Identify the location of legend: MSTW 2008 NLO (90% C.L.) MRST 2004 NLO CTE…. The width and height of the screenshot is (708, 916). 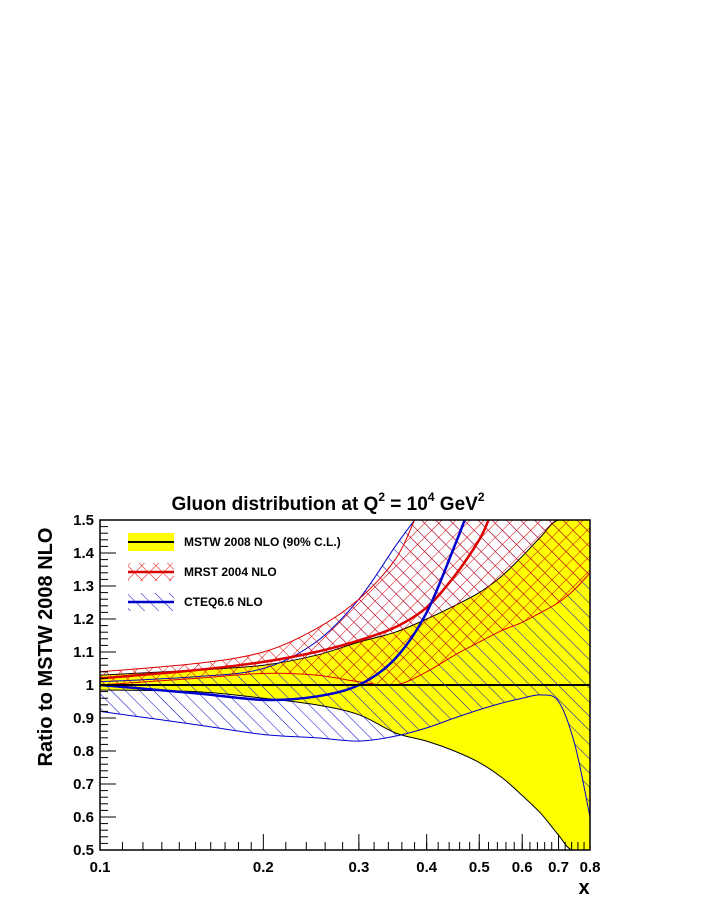
(234, 572).